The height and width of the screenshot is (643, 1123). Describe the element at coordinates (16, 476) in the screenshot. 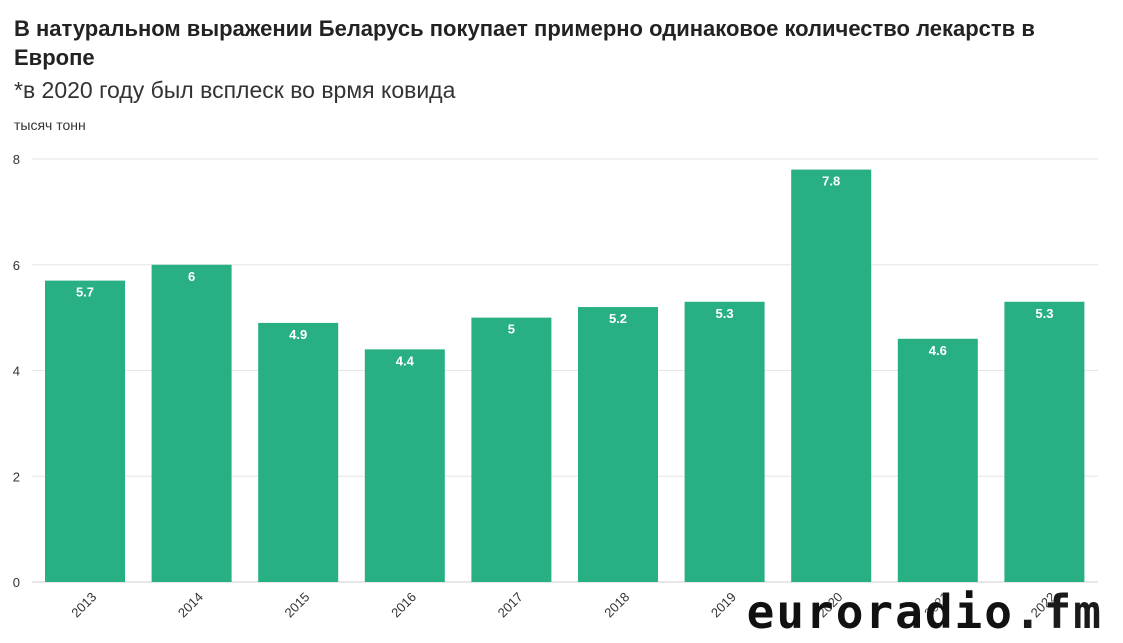

I see `y-tick-label: 2` at that location.